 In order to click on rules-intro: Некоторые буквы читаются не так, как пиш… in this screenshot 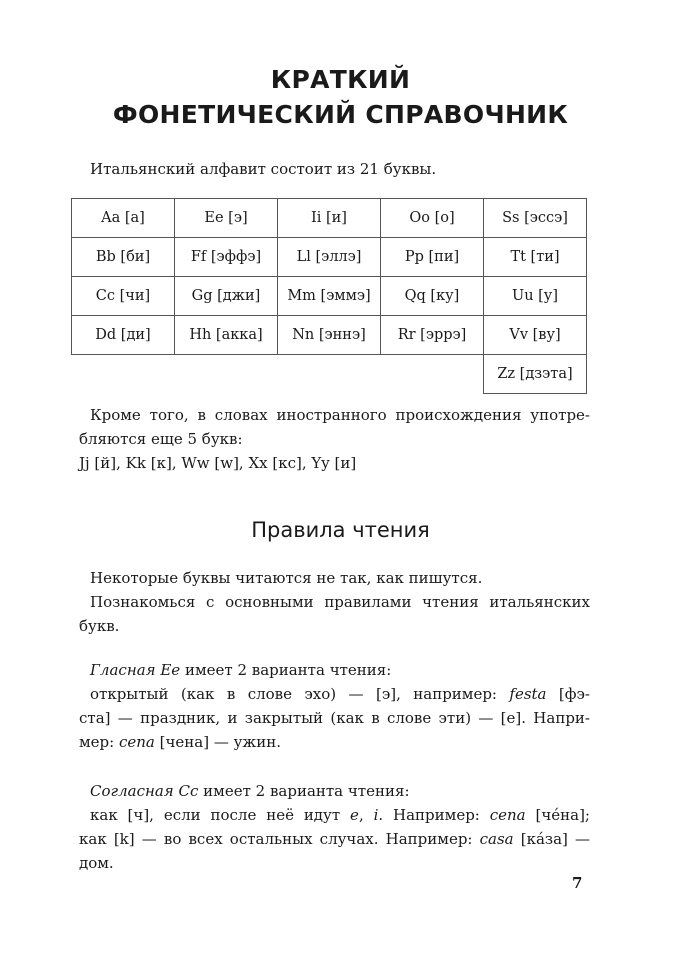, I will do `click(334, 602)`.